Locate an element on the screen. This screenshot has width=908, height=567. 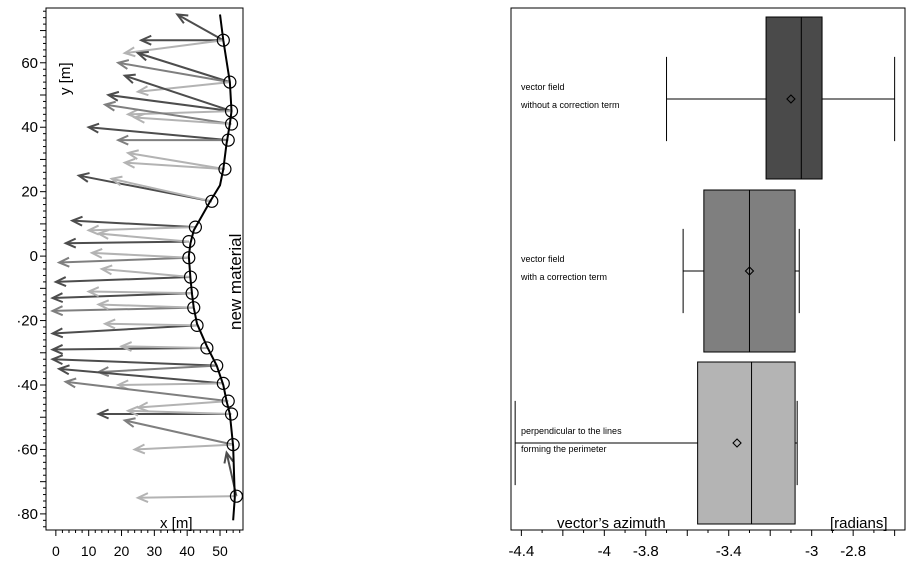
y-tick-label: ·80 is located at coordinates (27, 514).